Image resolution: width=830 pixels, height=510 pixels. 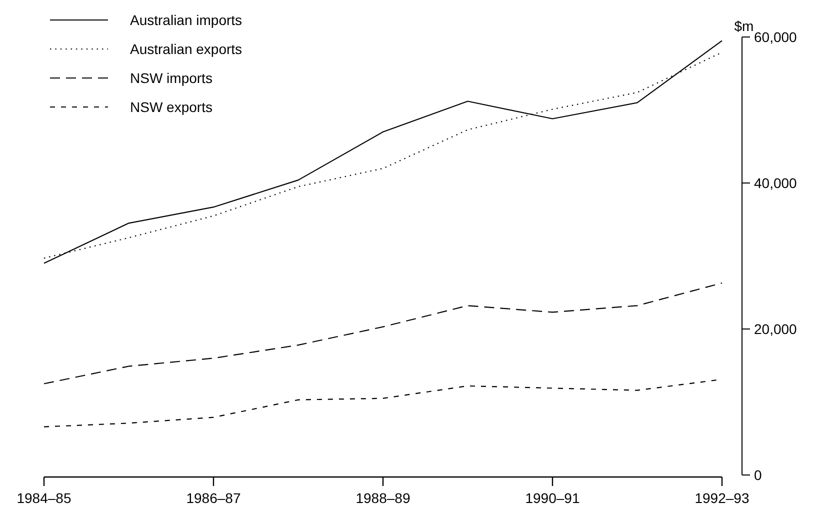 I want to click on legend-label: NSW exports, so click(x=171, y=107).